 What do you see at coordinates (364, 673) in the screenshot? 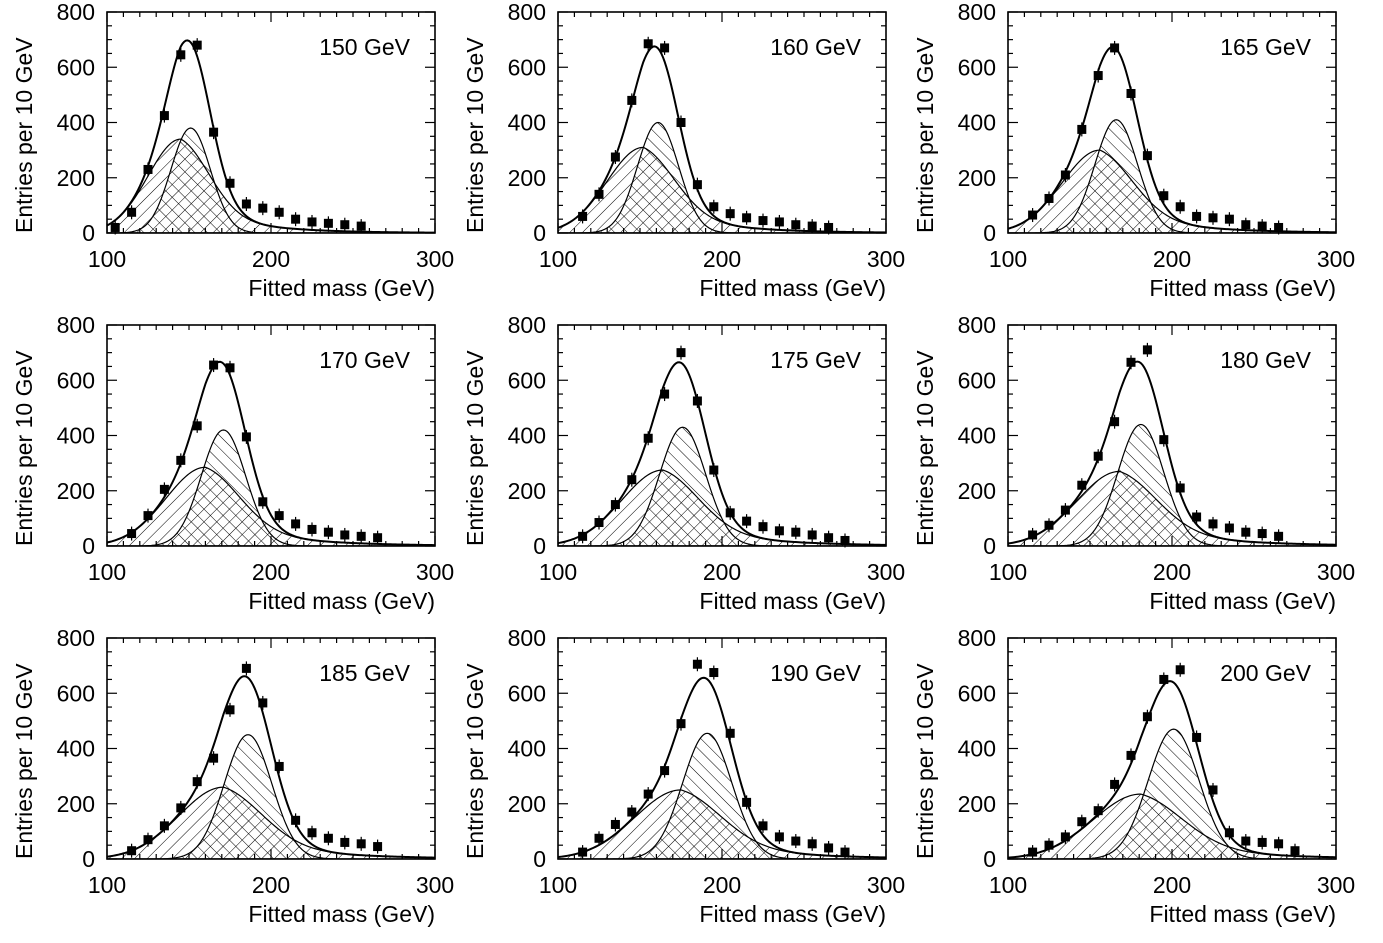
I see `mass-label: 185 GeV` at bounding box center [364, 673].